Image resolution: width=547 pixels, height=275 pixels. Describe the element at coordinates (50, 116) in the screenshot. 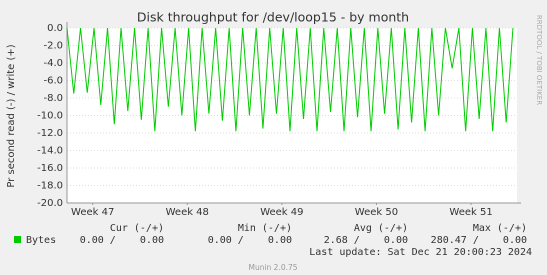

I see `y-tick-label: -10.0` at that location.